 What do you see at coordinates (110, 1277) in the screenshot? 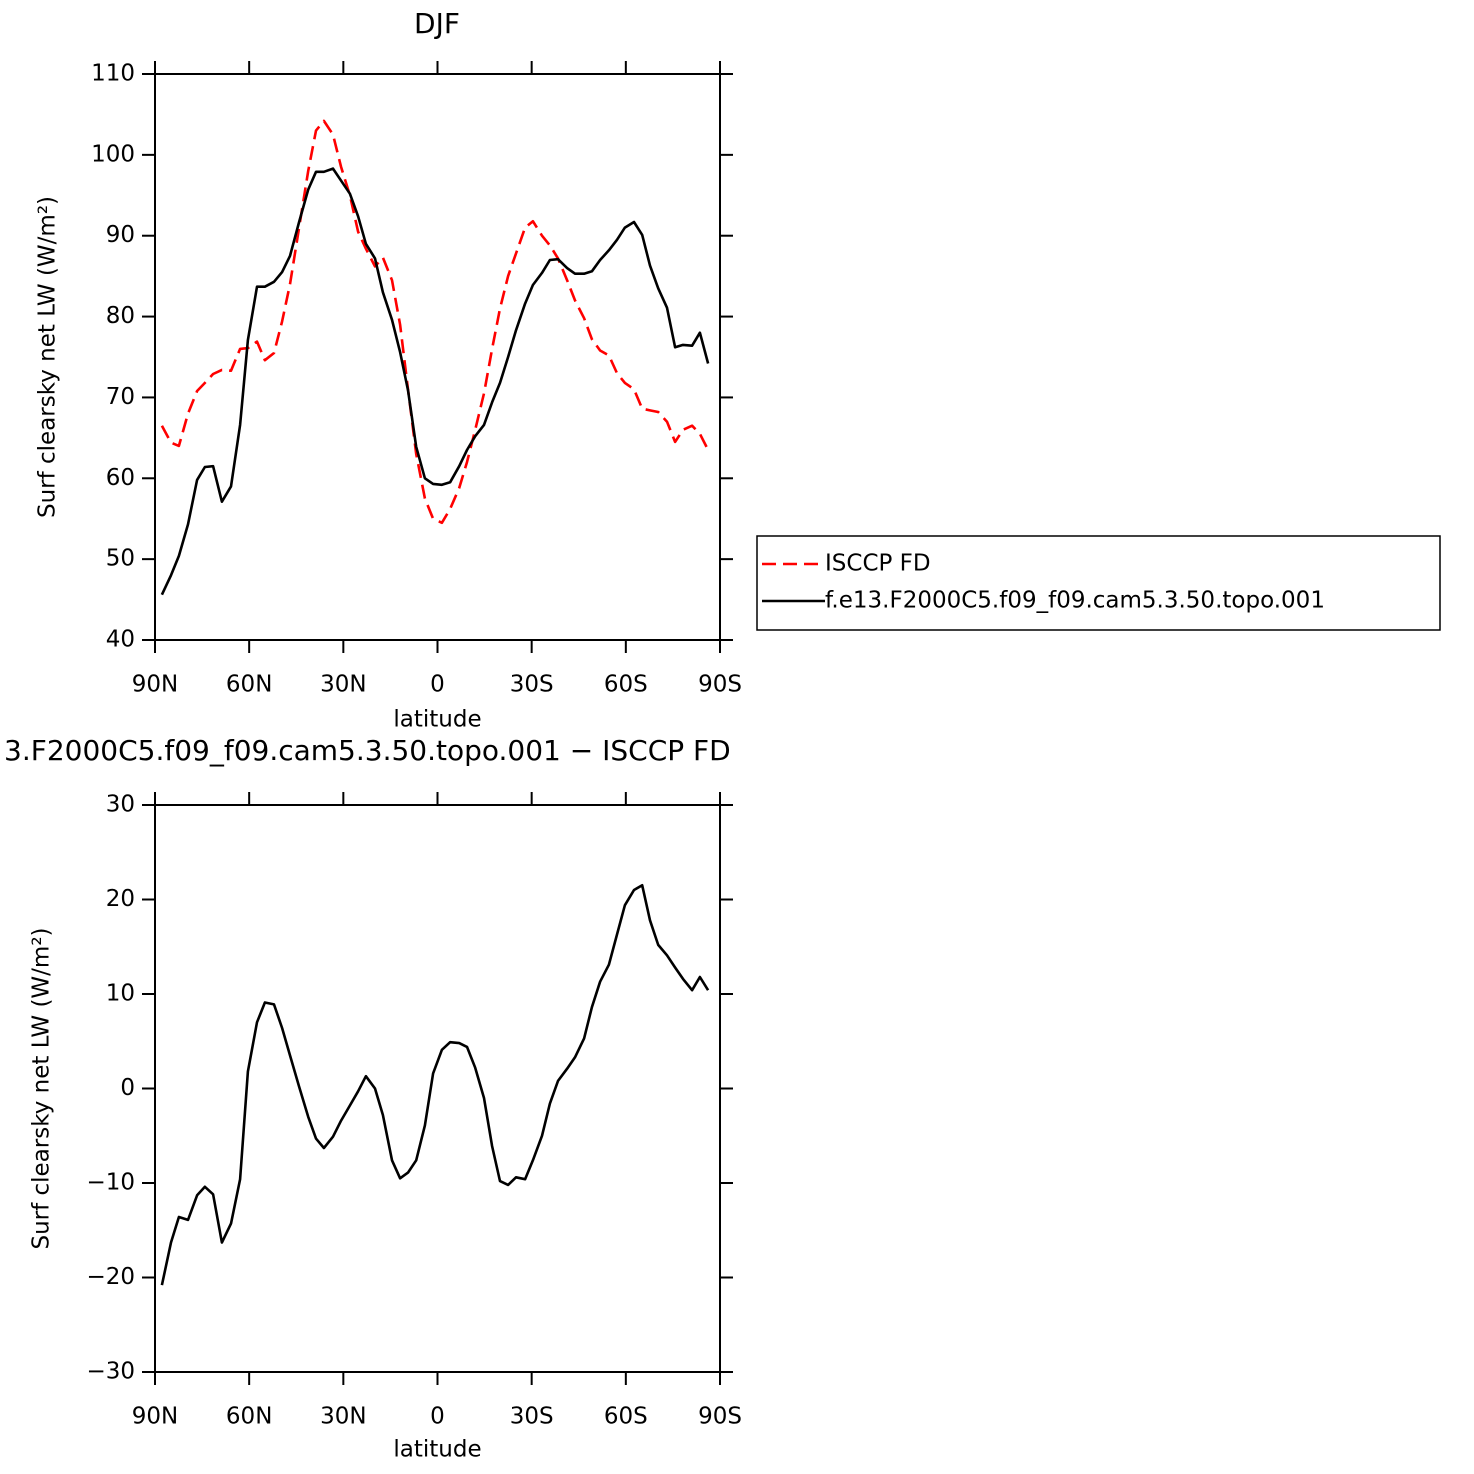
I see `y-tick-label: −20` at bounding box center [110, 1277].